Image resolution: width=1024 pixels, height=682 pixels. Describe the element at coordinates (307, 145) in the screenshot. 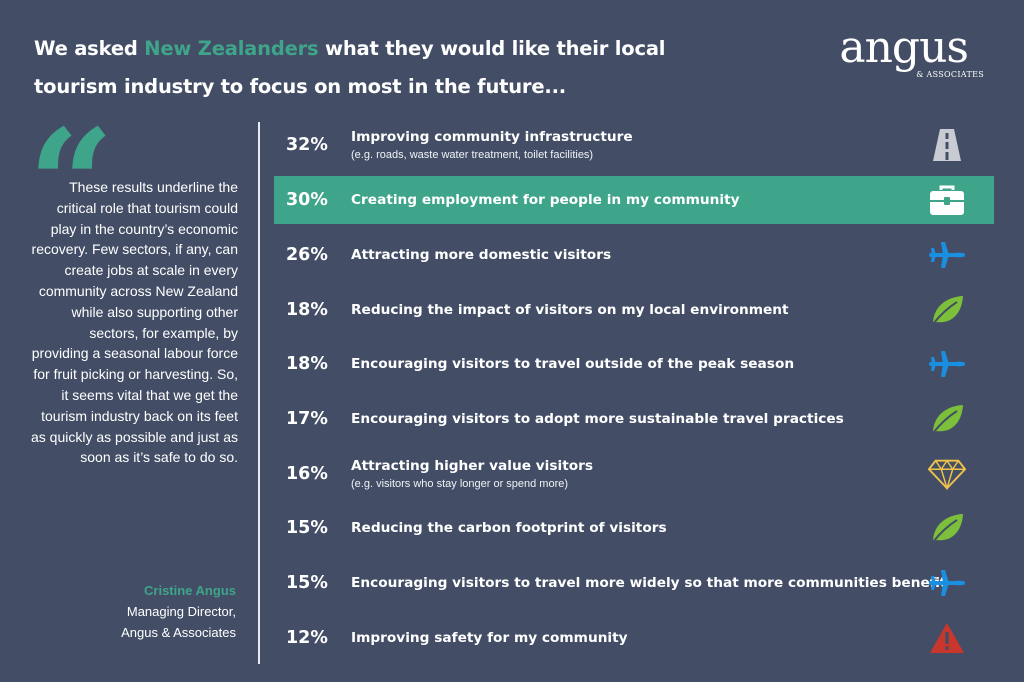

I see `result-percent: 32%` at that location.